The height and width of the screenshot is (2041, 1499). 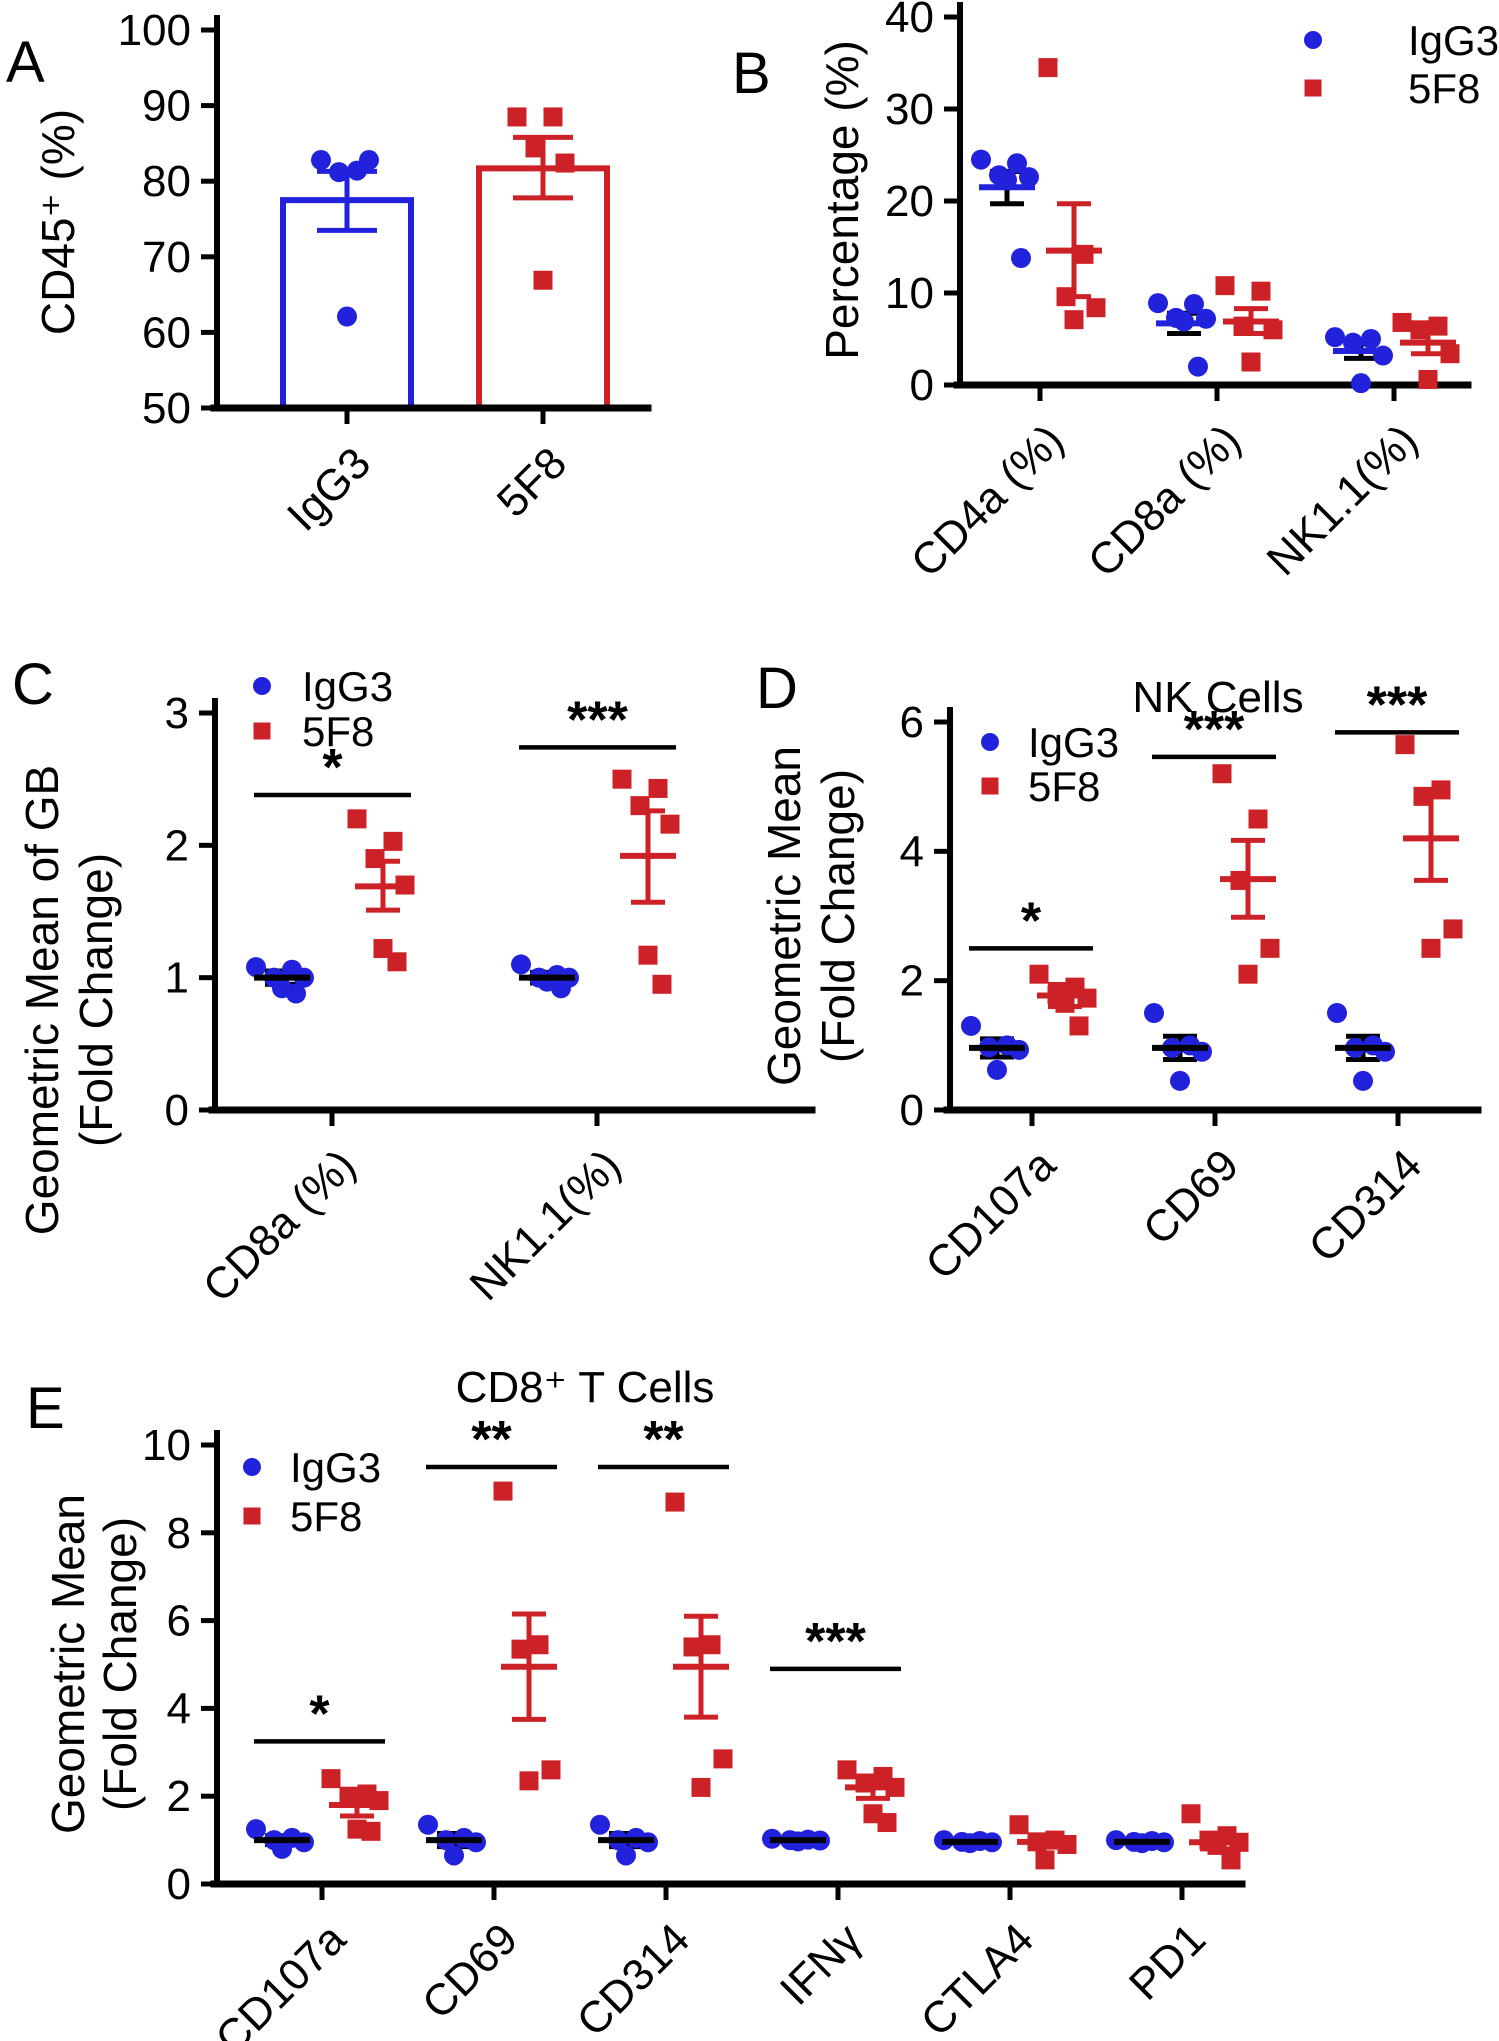 What do you see at coordinates (1217, 697) in the screenshot?
I see `panel-title-D: NK Cells` at bounding box center [1217, 697].